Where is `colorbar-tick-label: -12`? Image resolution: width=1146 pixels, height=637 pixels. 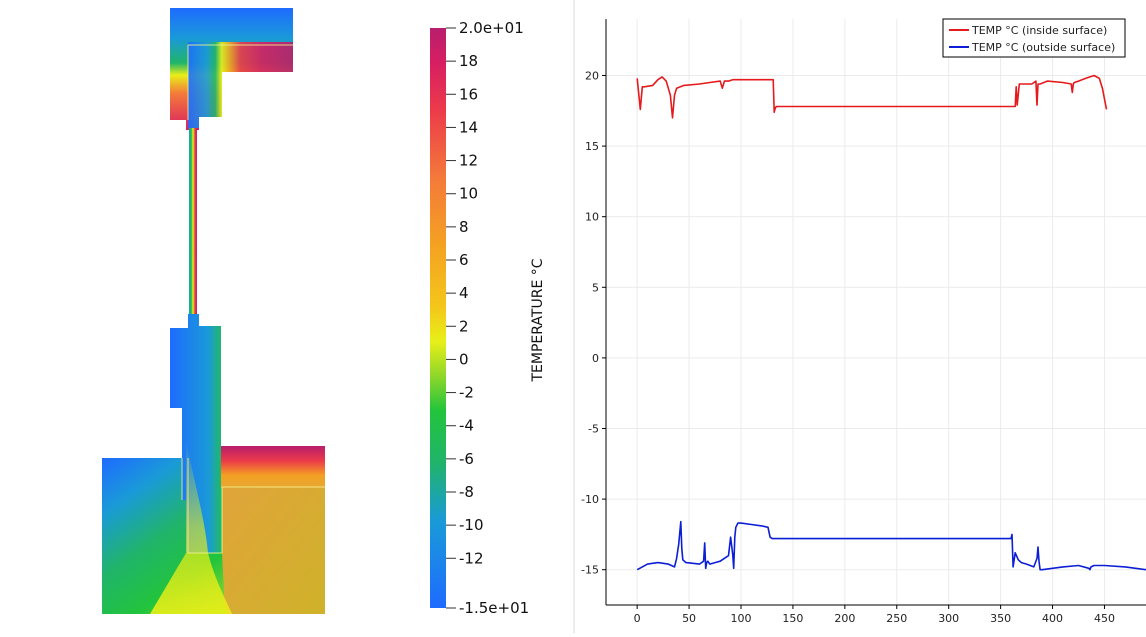
colorbar-tick-label: -12 is located at coordinates (471, 558).